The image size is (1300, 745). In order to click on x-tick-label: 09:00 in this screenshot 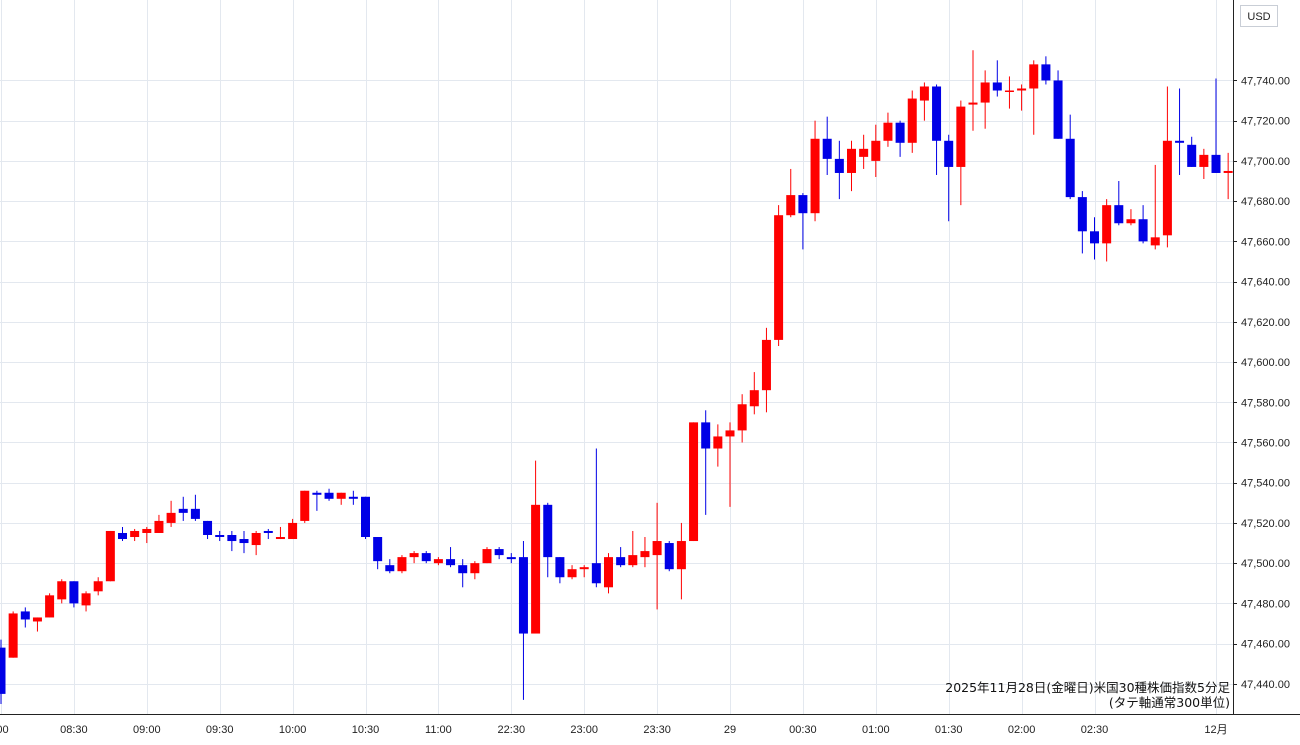, I will do `click(147, 730)`.